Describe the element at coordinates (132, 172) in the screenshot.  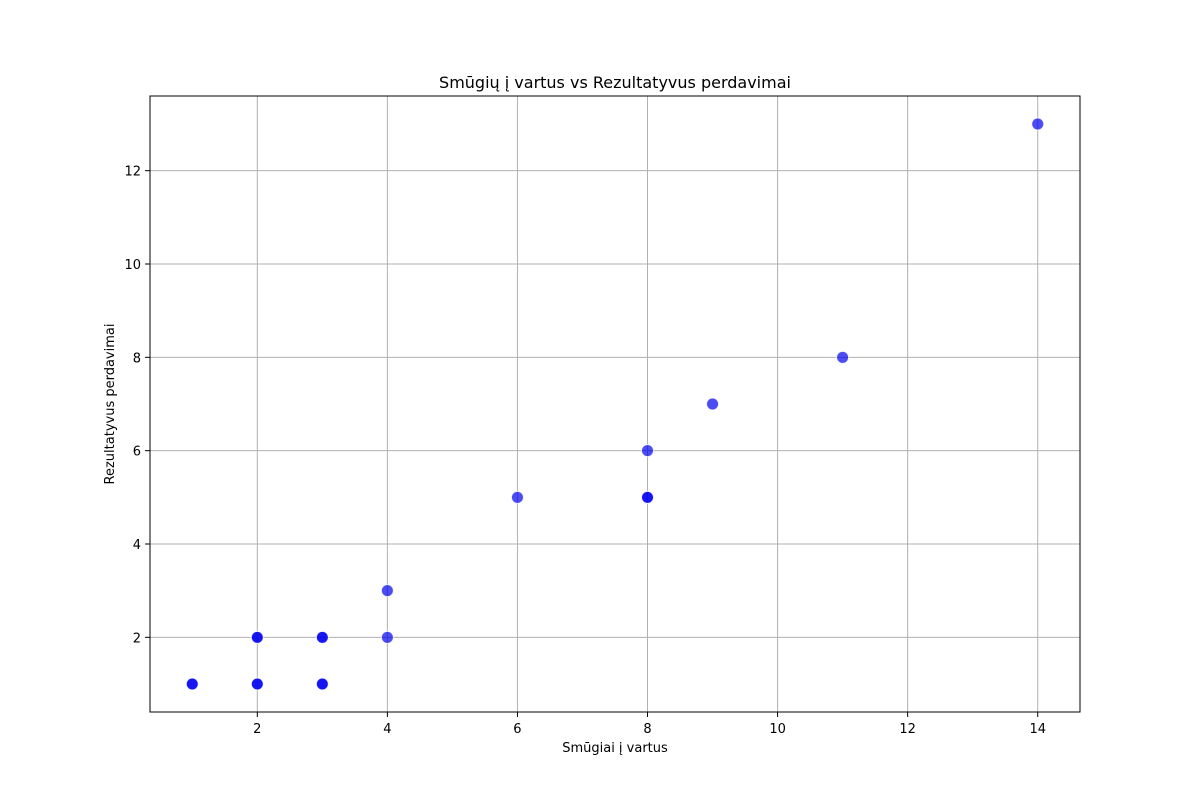
I see `y-tick-label: 12` at that location.